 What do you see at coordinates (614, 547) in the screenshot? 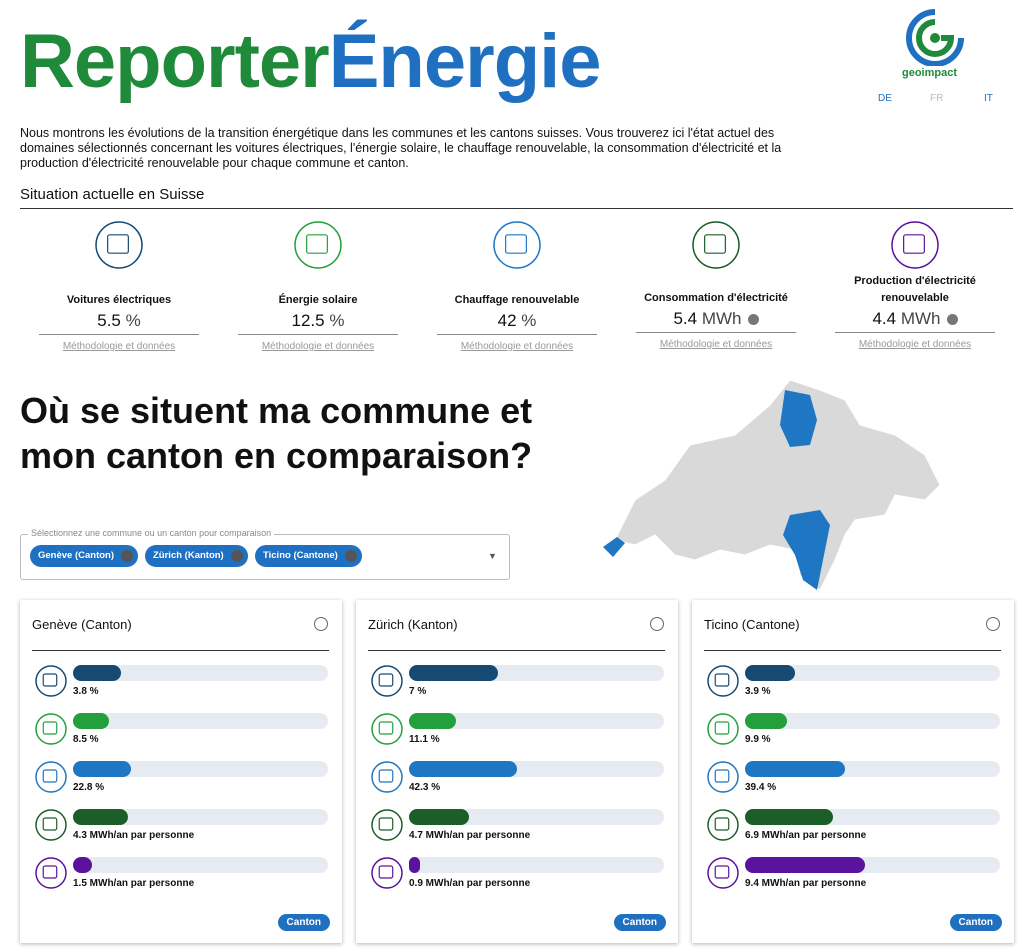
I see `map-geneve` at bounding box center [614, 547].